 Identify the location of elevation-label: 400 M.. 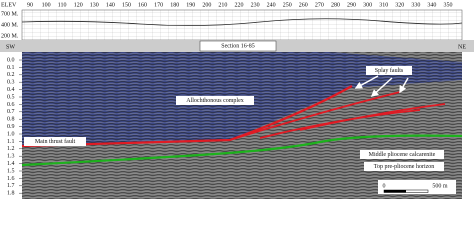
(10, 25).